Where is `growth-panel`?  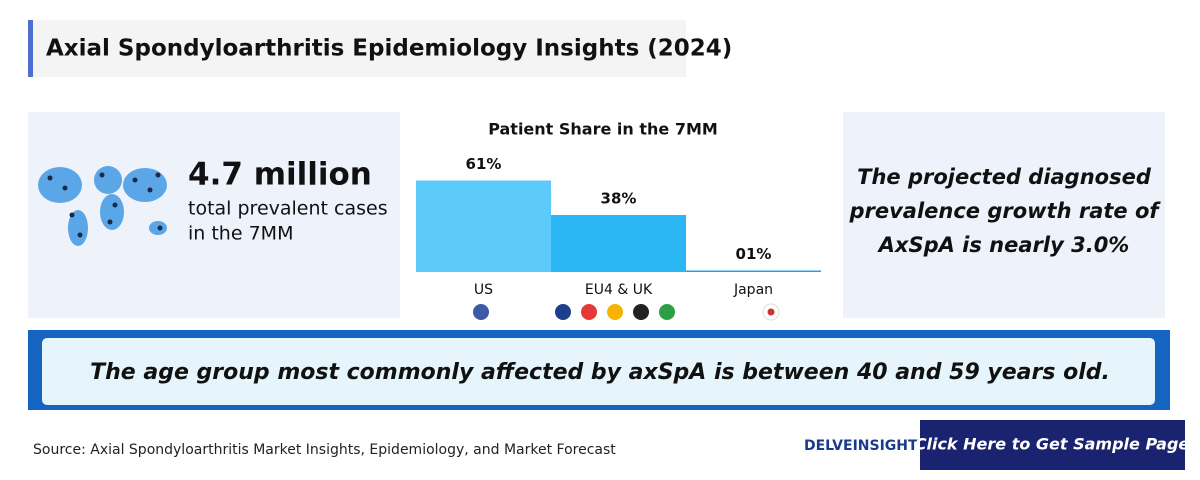
growth-panel is located at coordinates (1004, 215).